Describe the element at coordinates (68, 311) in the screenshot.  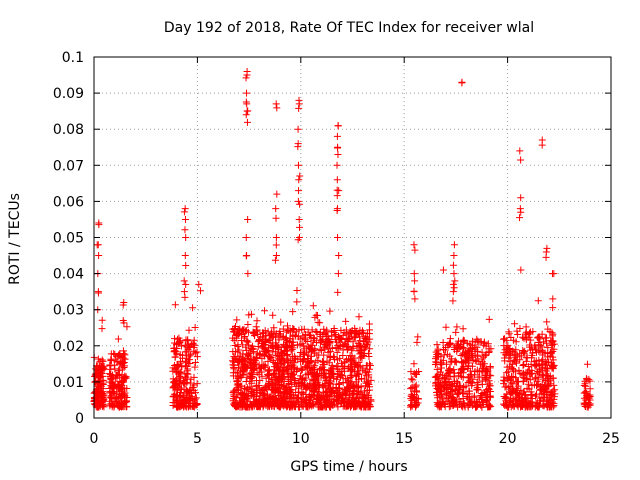
I see `y-tick-label: 0.03` at that location.